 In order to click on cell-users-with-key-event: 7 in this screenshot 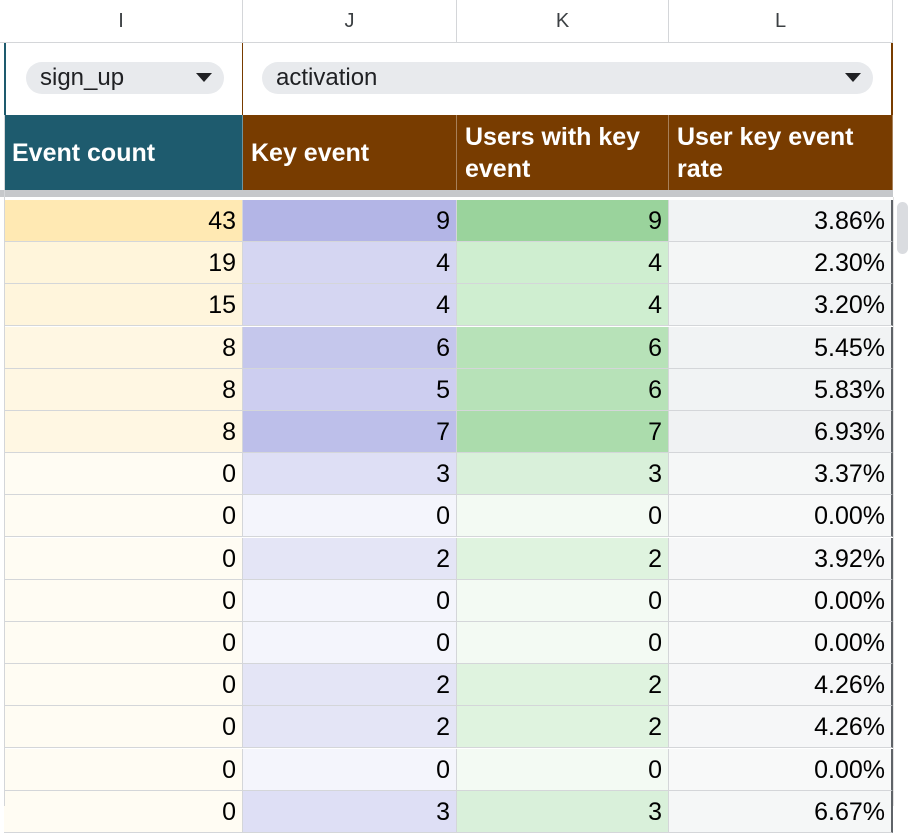, I will do `click(563, 432)`.